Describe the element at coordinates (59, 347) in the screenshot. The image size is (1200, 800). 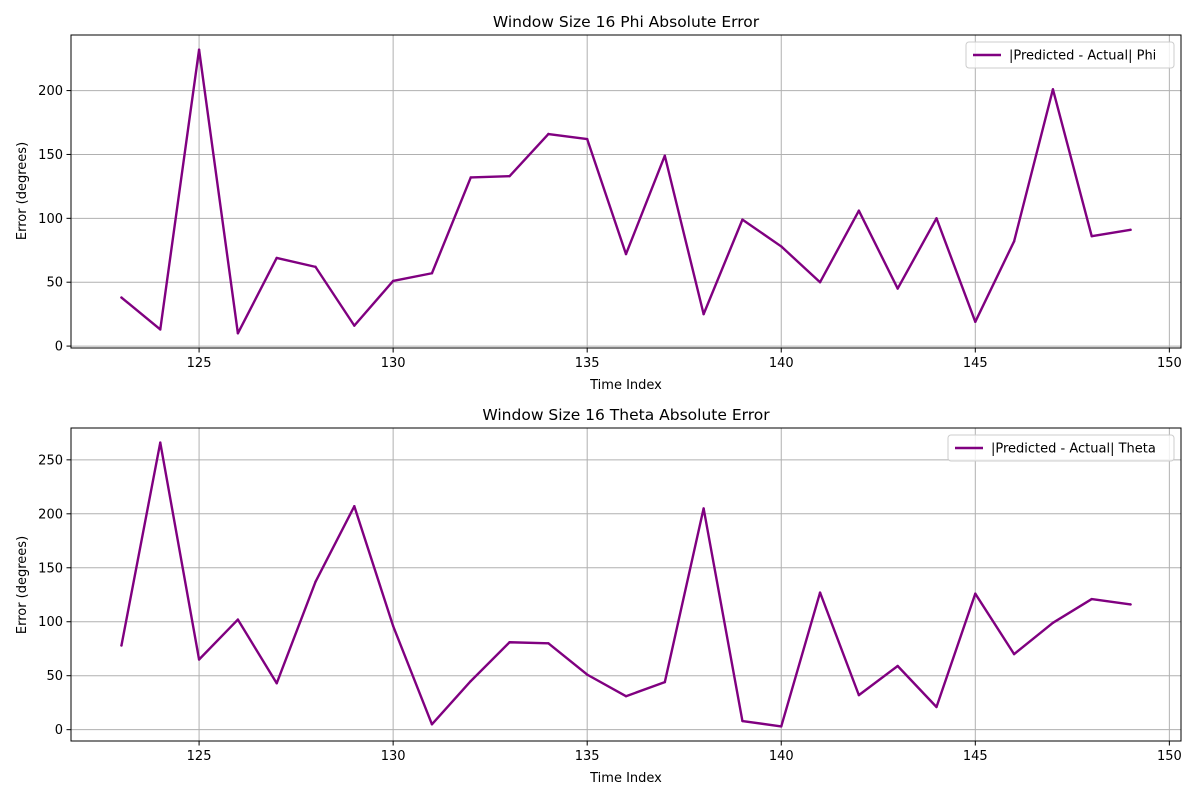
I see `phi-y-tick-label: 0` at that location.